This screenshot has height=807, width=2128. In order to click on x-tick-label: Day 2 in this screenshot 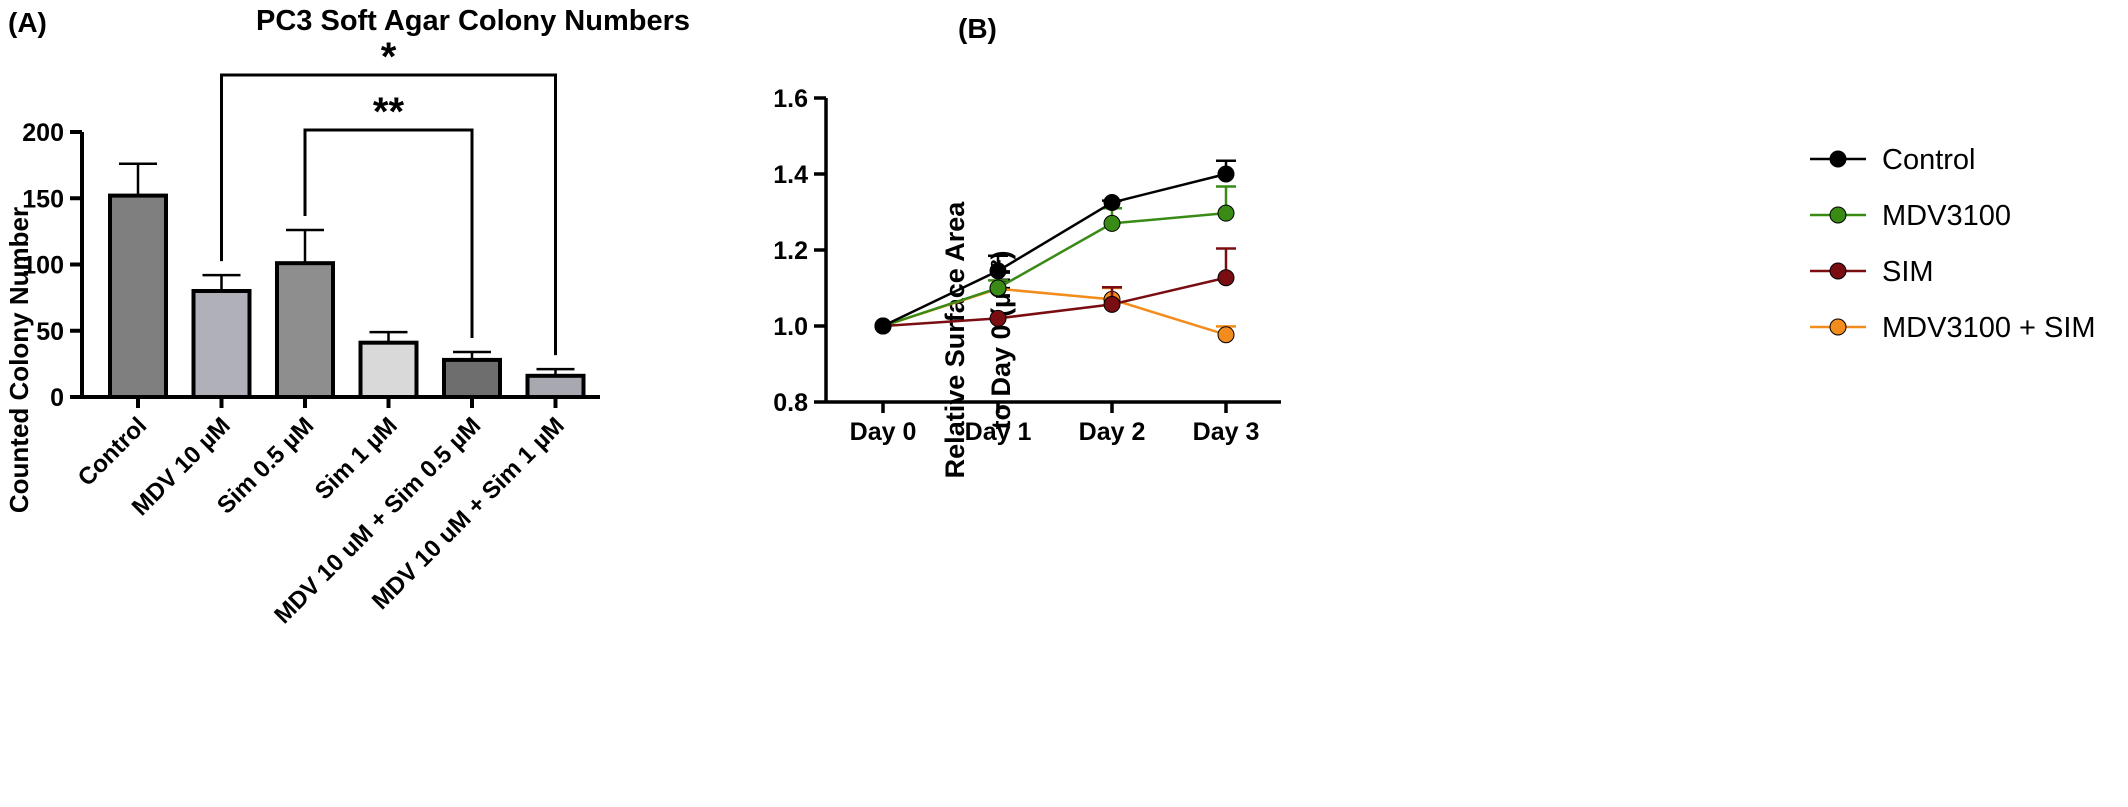, I will do `click(1112, 432)`.